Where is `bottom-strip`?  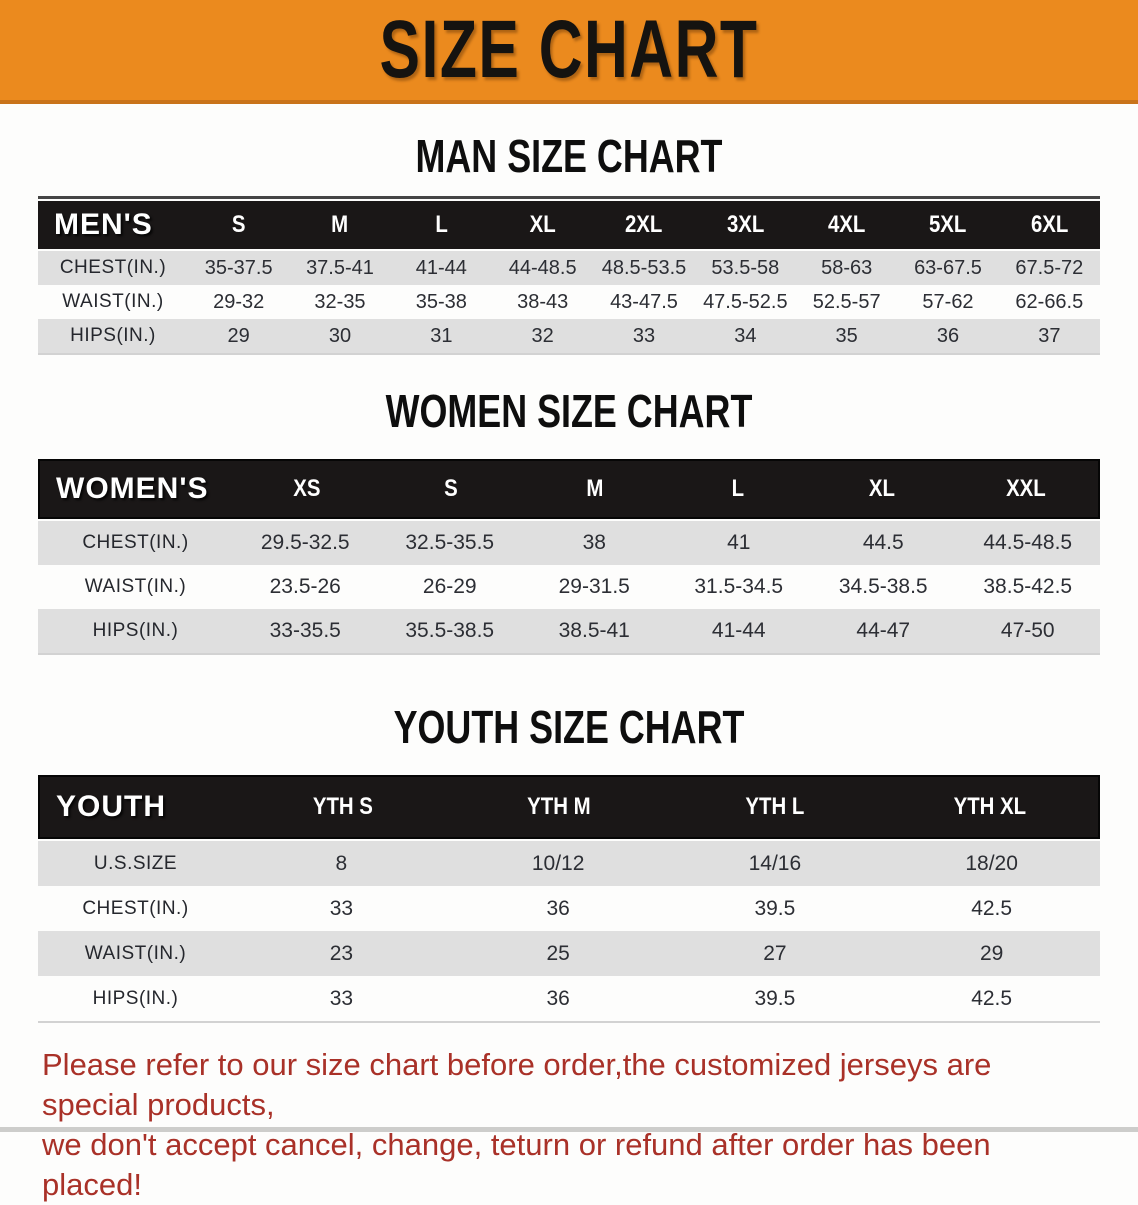
bottom-strip is located at coordinates (569, 1129).